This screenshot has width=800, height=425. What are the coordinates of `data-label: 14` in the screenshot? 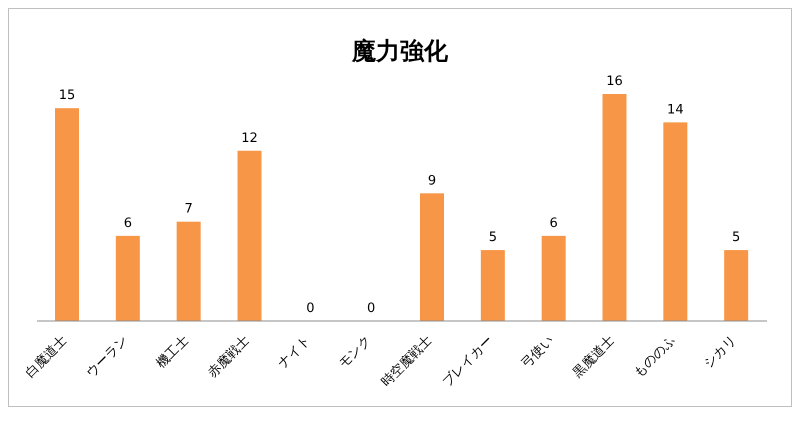 It's located at (675, 110).